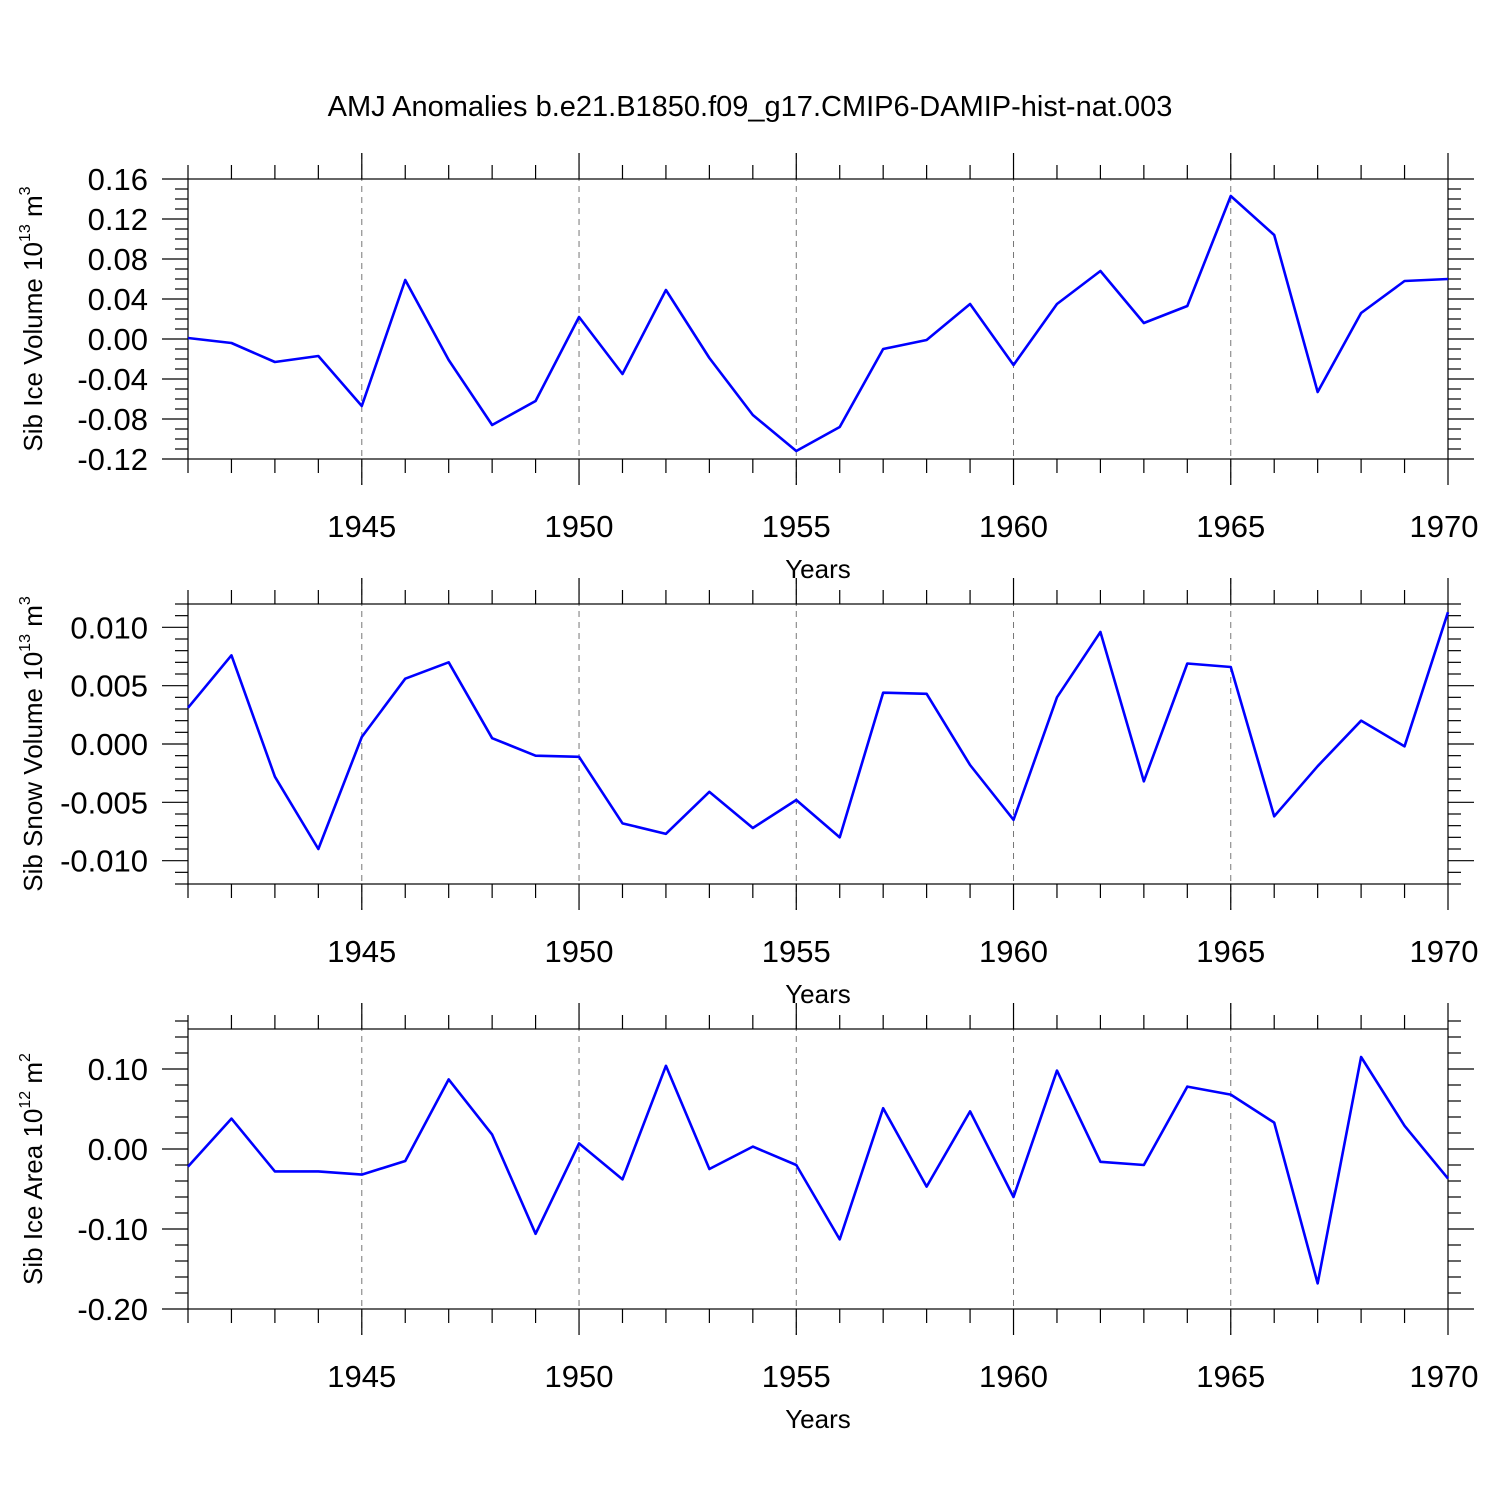  Describe the element at coordinates (32, 744) in the screenshot. I see `ylabel-snow-volume: Sib Snow Volume 1013 m3` at that location.